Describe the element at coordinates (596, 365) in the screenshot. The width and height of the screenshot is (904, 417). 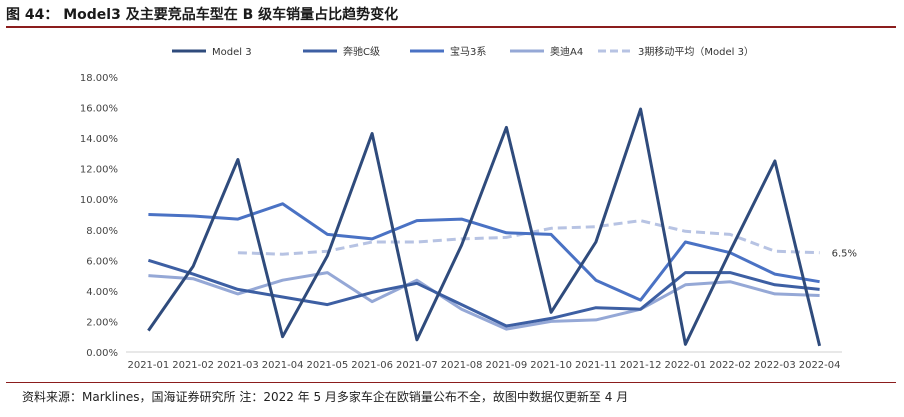
I see `x-tick-label: 2021-11` at that location.